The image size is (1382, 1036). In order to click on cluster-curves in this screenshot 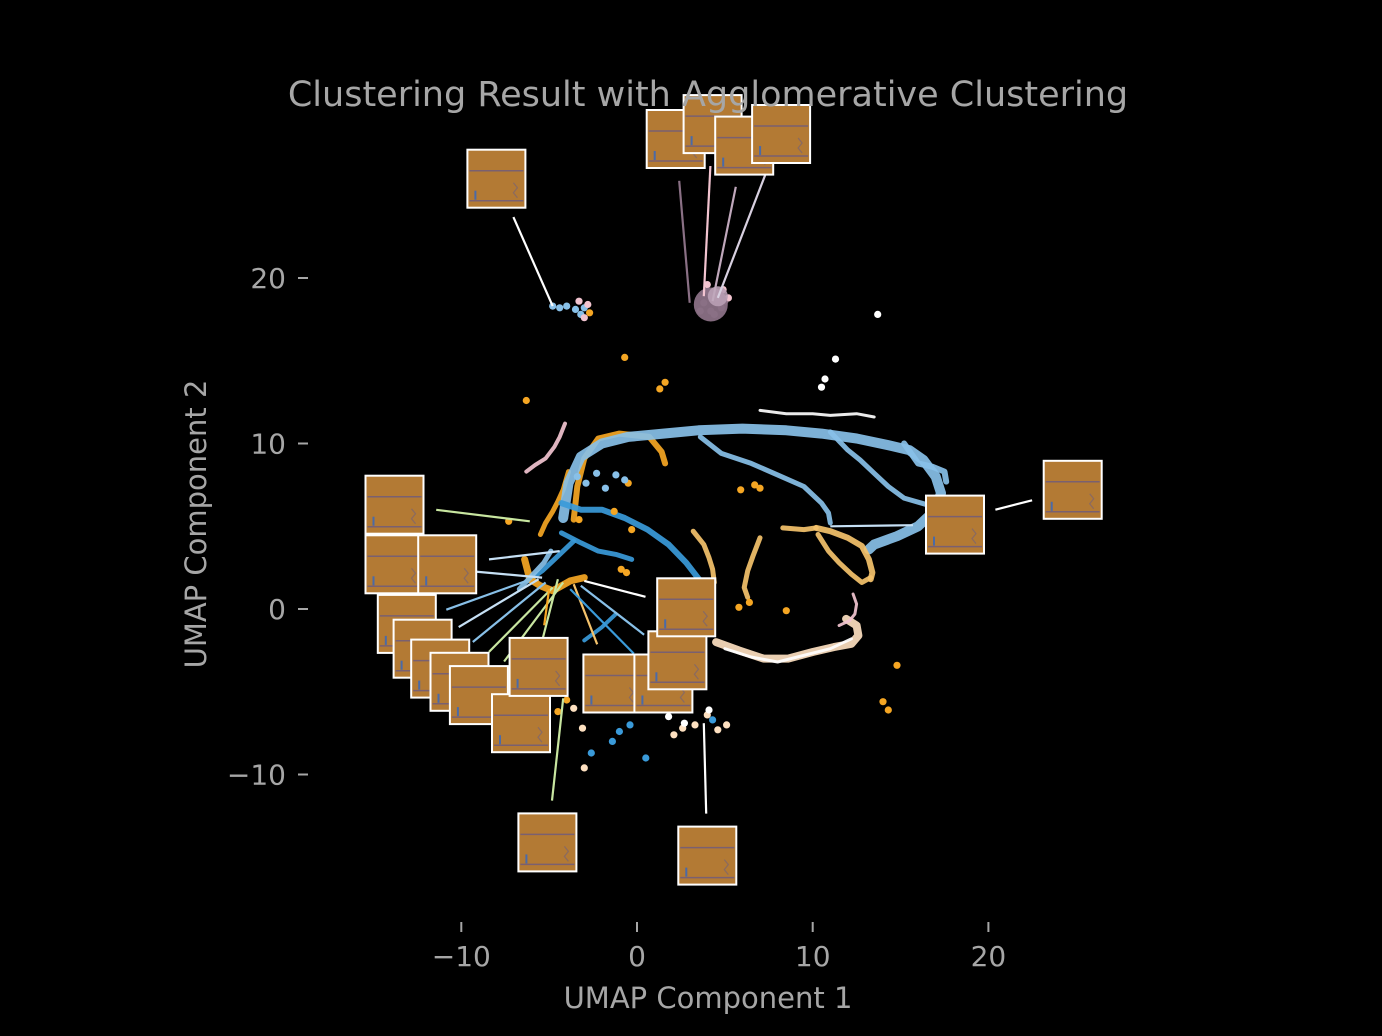, I will do `click(733, 536)`.